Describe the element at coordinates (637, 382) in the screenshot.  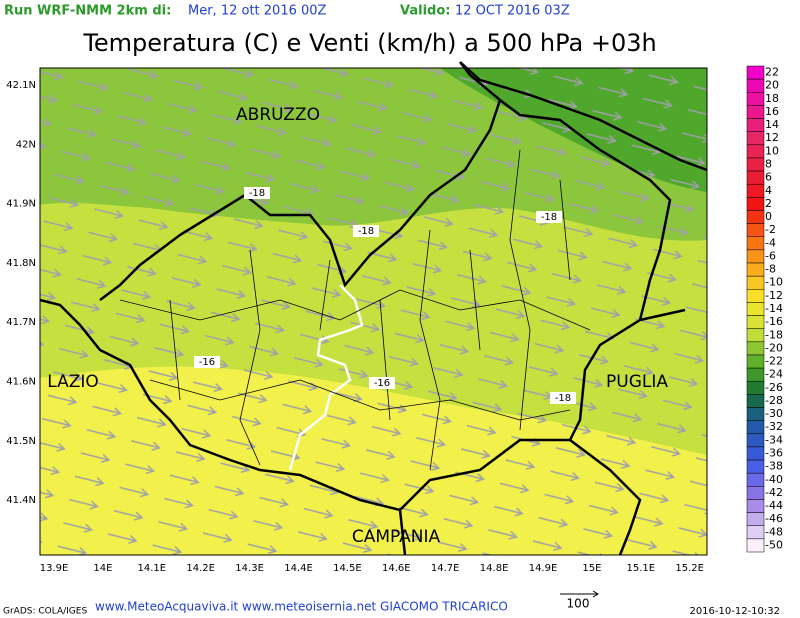
I see `region-label: PUGLIA` at that location.